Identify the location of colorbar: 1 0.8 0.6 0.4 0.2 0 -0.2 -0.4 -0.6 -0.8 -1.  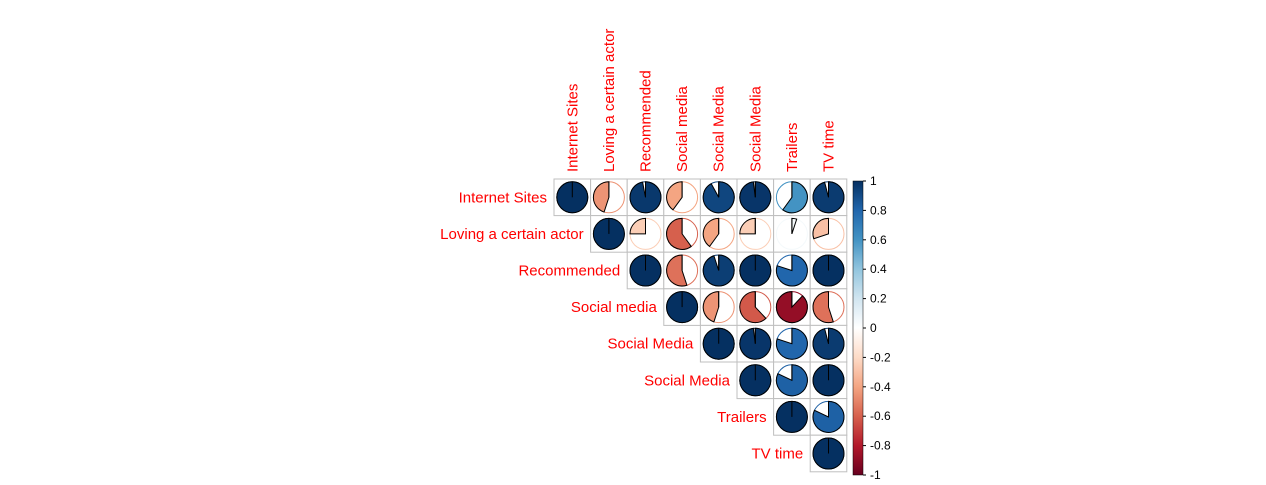
(871, 328).